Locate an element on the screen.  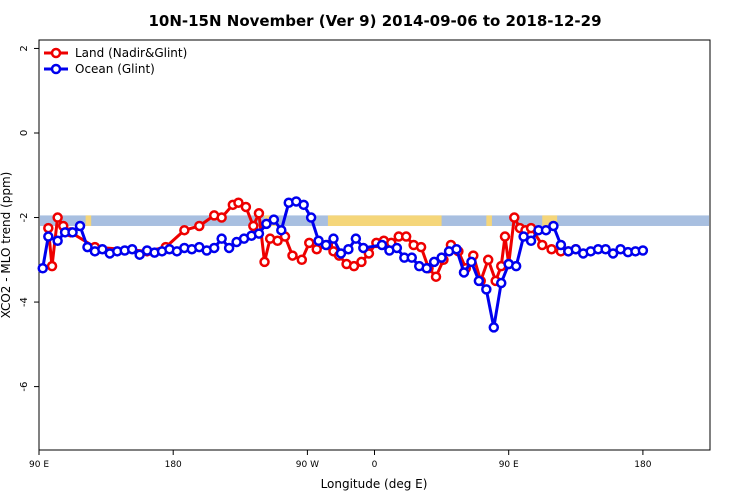
y-tick-label: -4 is located at coordinates (24, 302).